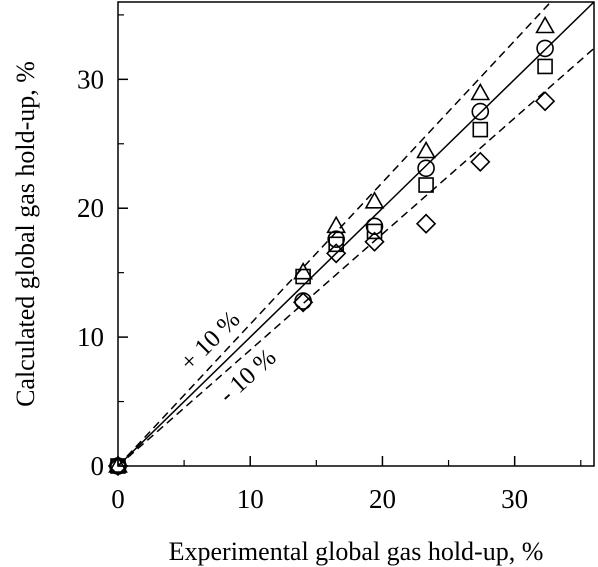 Image resolution: width=598 pixels, height=567 pixels. Describe the element at coordinates (118, 499) in the screenshot. I see `x-tick-label-0: 0` at that location.